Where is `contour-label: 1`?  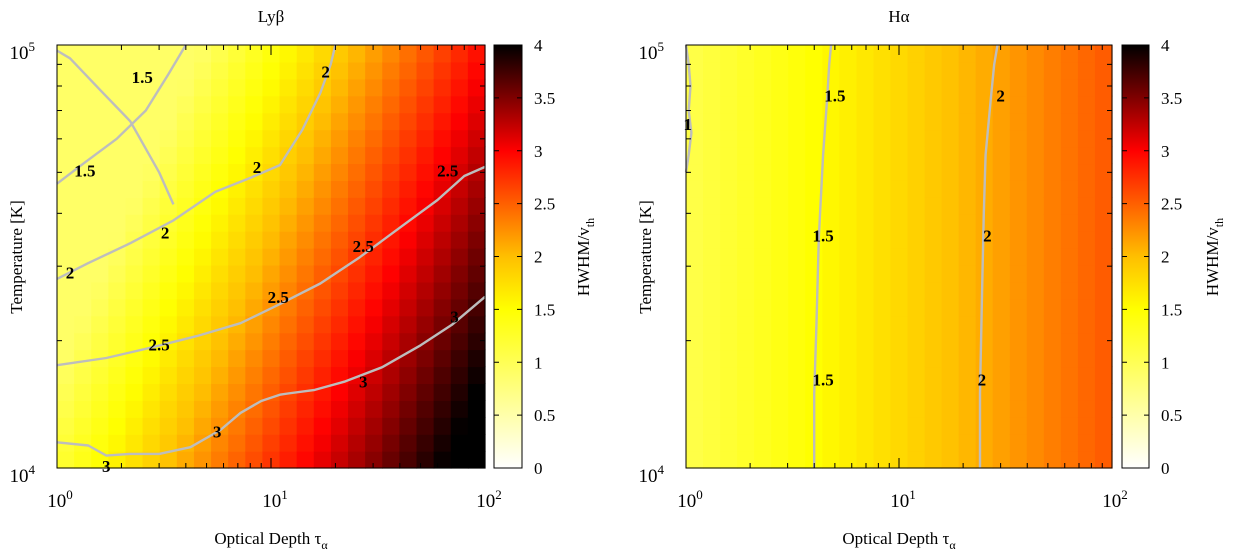
contour-label: 1 is located at coordinates (688, 124).